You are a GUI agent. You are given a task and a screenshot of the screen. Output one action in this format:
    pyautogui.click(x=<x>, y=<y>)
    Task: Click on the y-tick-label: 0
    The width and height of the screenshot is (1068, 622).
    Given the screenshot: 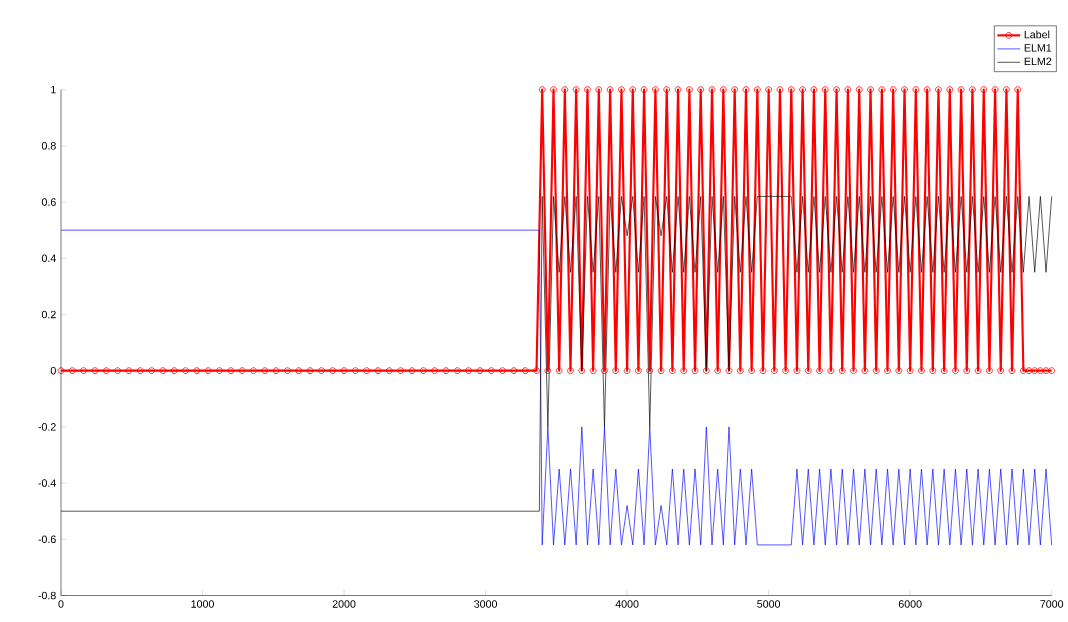 What is the action you would take?
    pyautogui.click(x=53, y=370)
    